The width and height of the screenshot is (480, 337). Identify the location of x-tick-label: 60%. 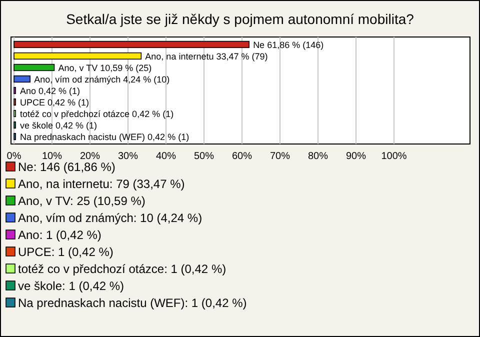
(242, 156).